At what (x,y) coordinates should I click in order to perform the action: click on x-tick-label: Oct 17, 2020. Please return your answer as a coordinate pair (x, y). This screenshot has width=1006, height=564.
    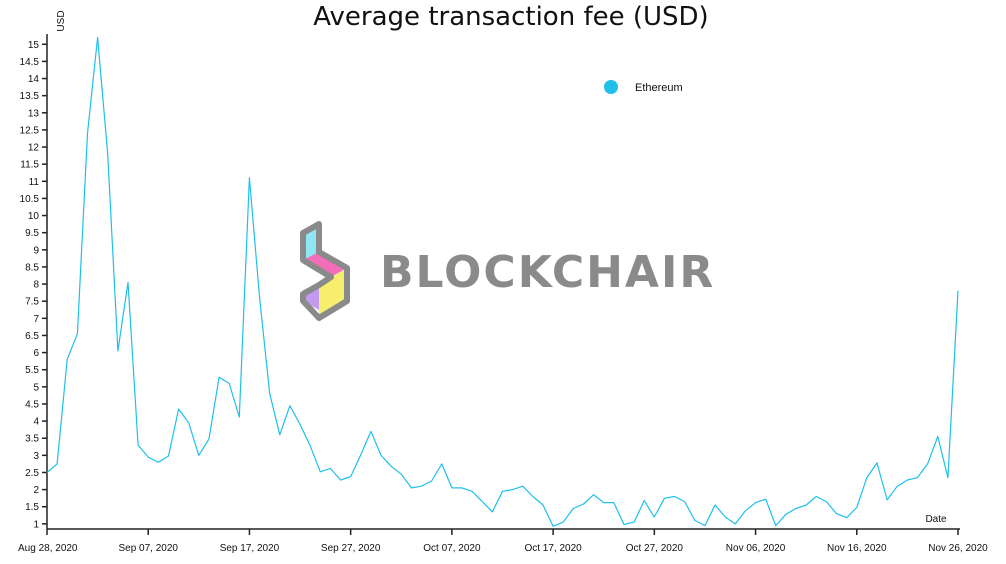
    Looking at the image, I should click on (553, 548).